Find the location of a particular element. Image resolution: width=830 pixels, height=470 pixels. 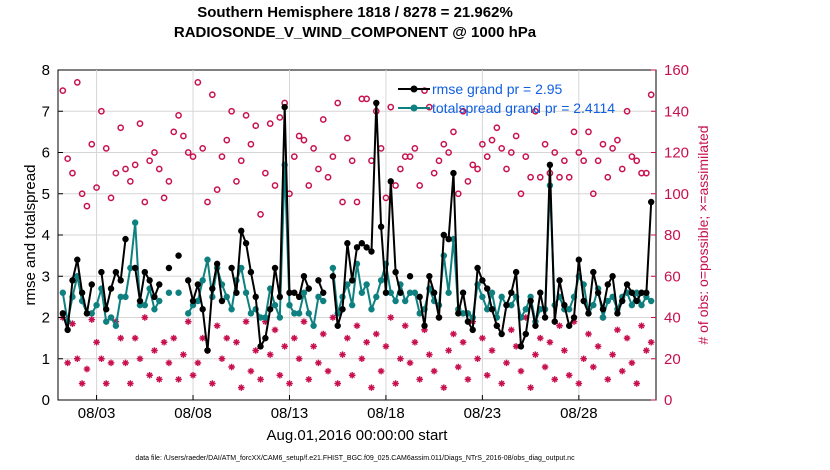

y2-axis-ticks: 0 20 40 60 80 100 120 140 160 is located at coordinates (670, 235).